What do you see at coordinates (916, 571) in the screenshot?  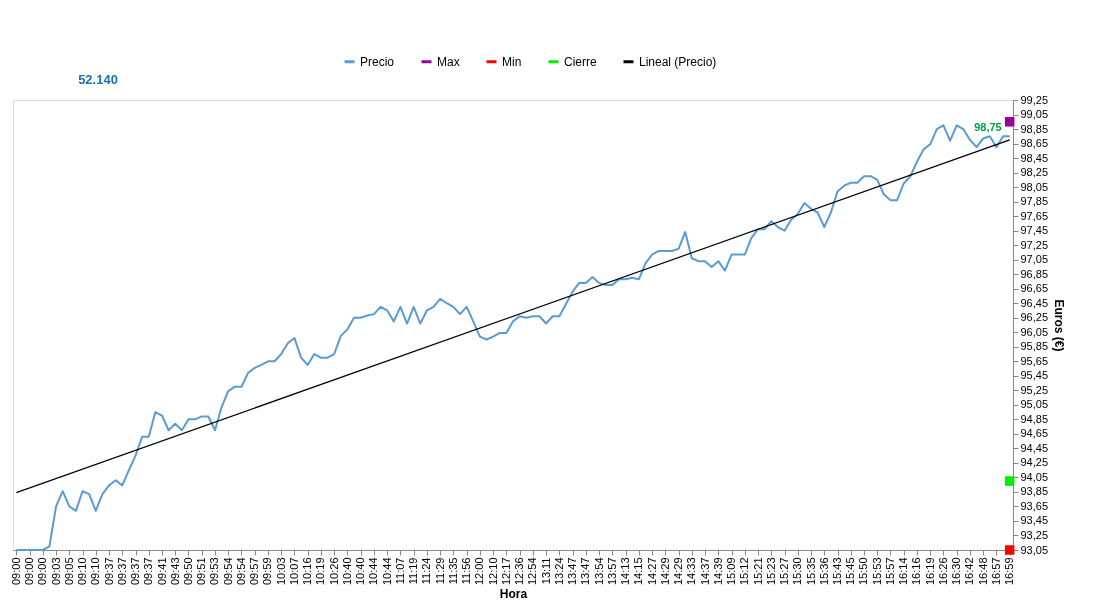 I see `x-tick-label: 16:16` at bounding box center [916, 571].